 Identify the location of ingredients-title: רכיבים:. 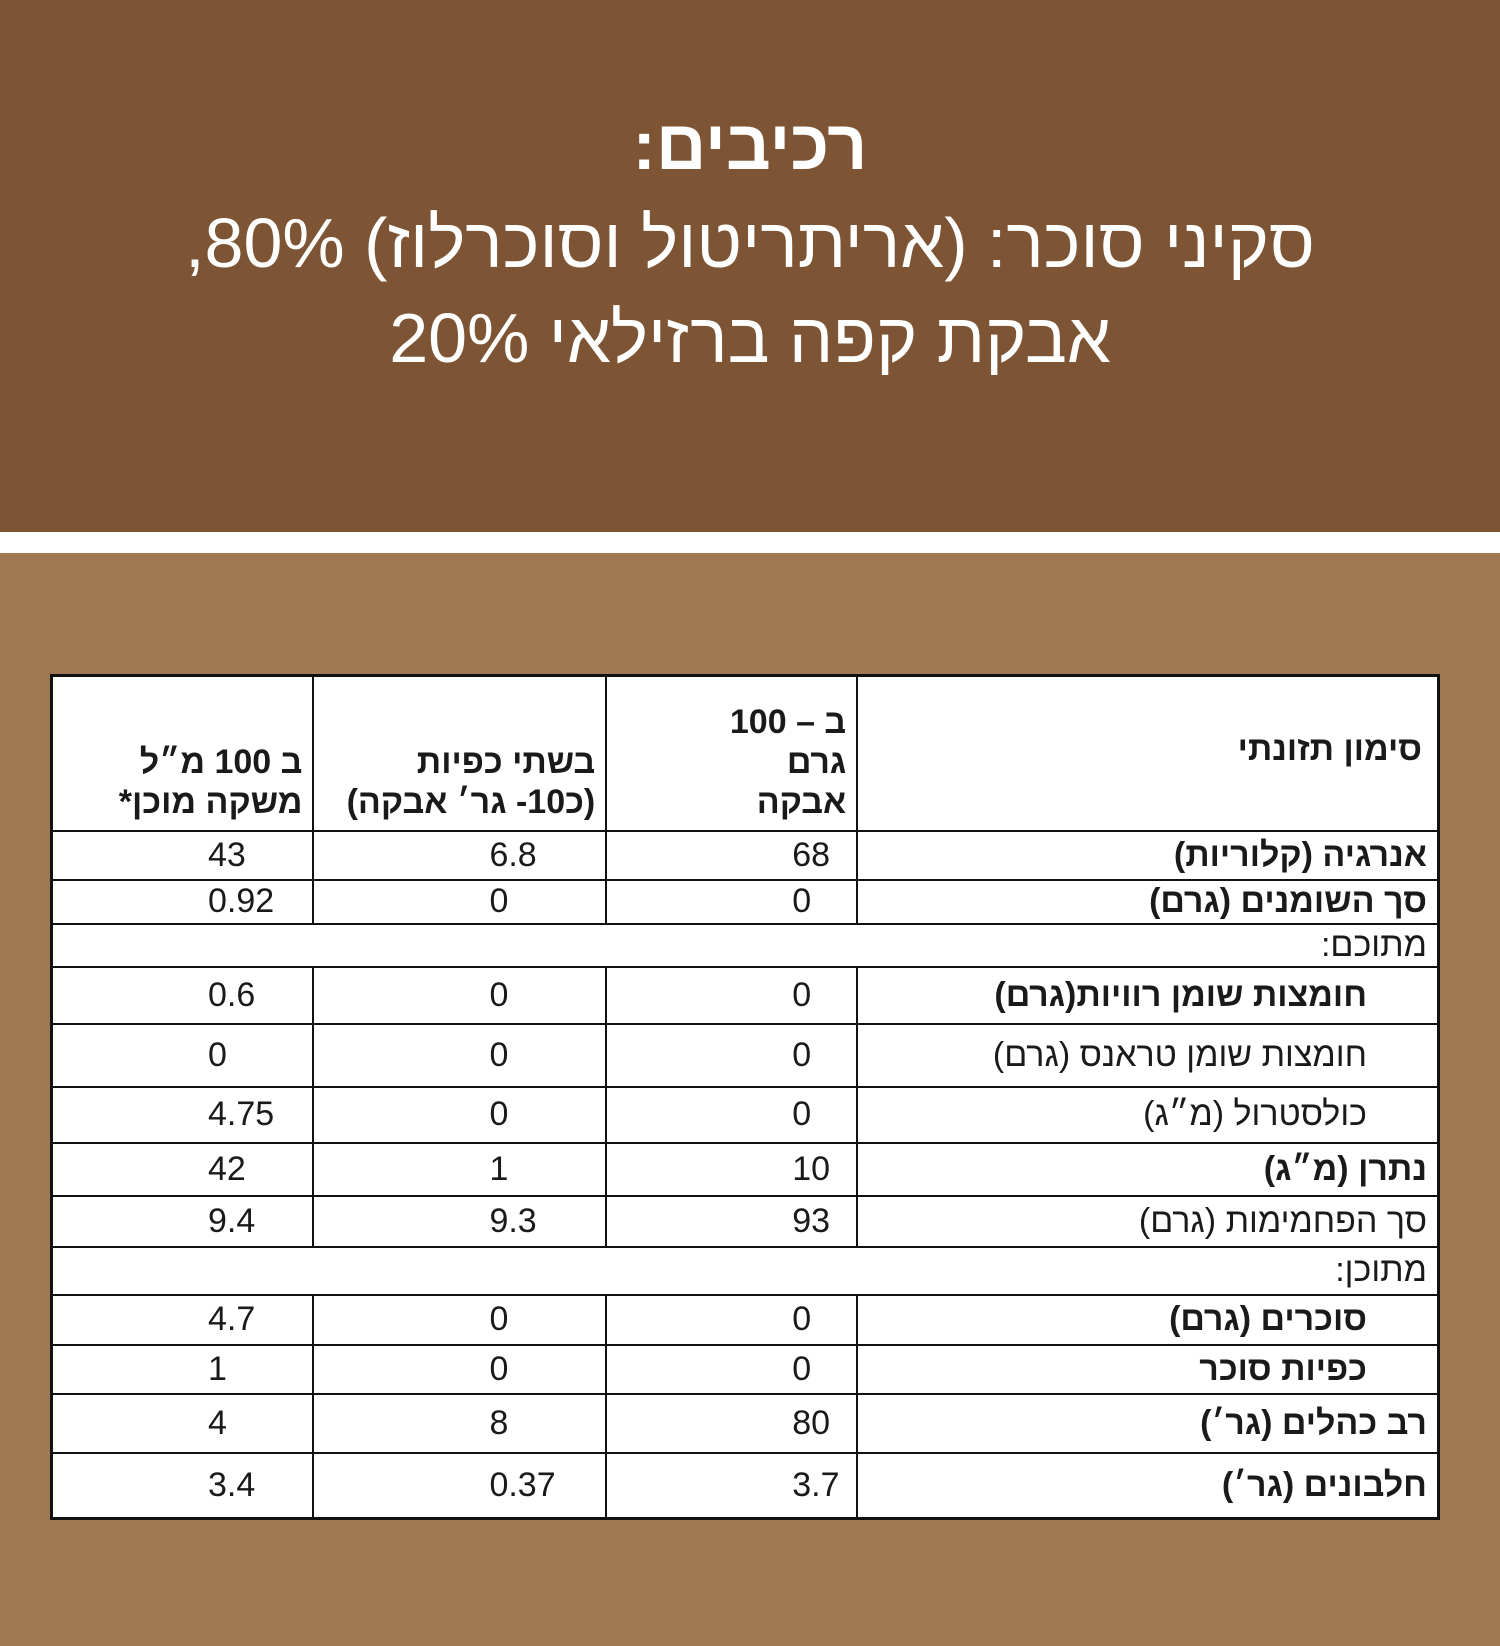
(750, 145).